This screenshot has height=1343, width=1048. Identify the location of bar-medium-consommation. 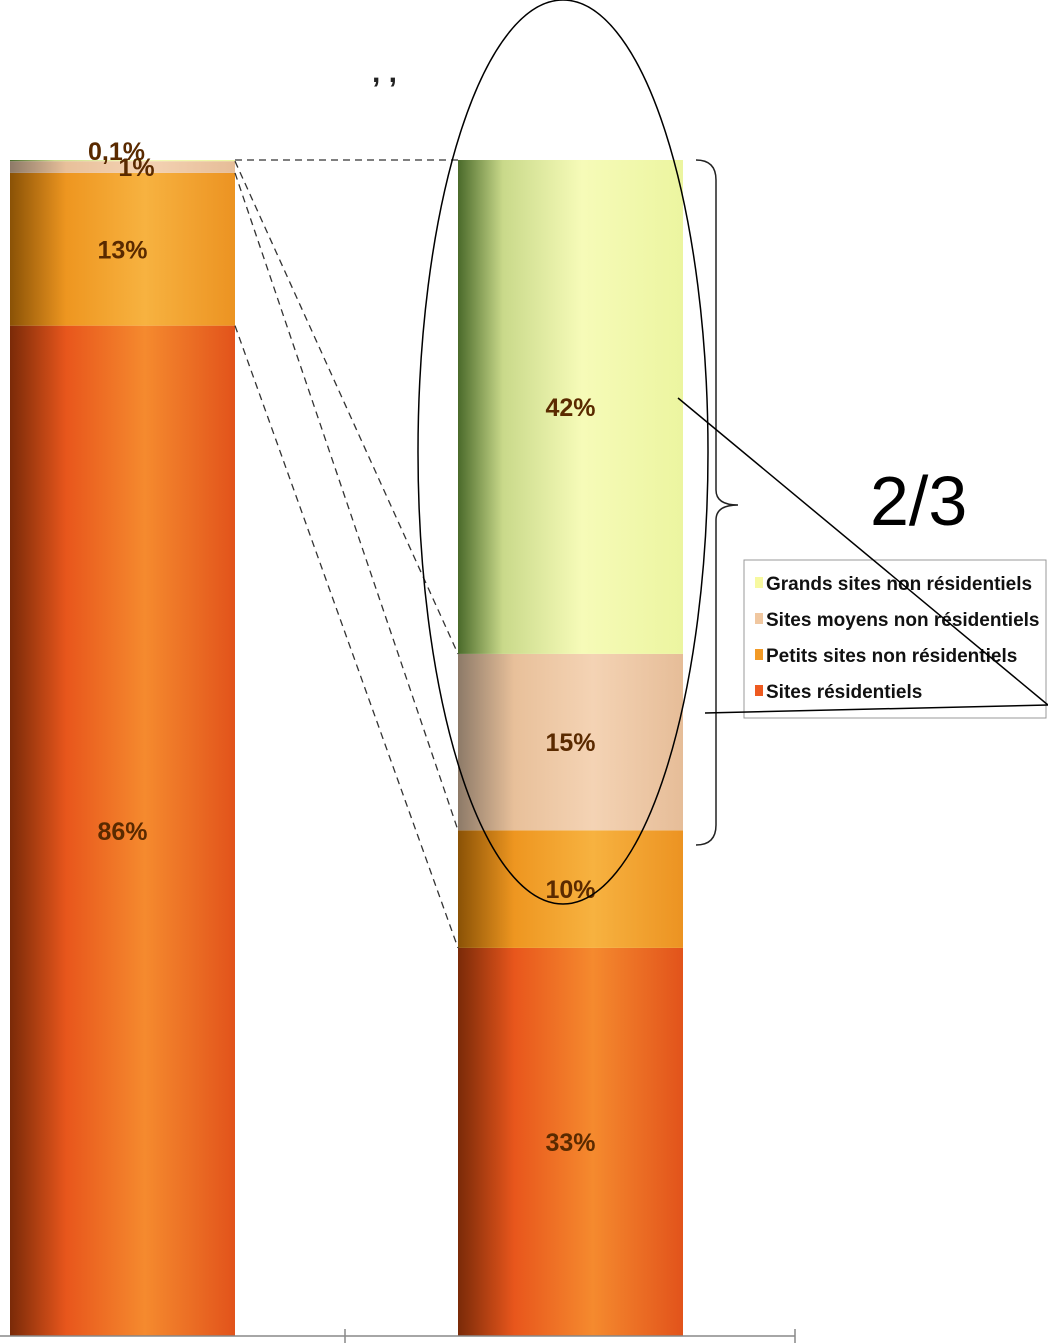
(570, 742).